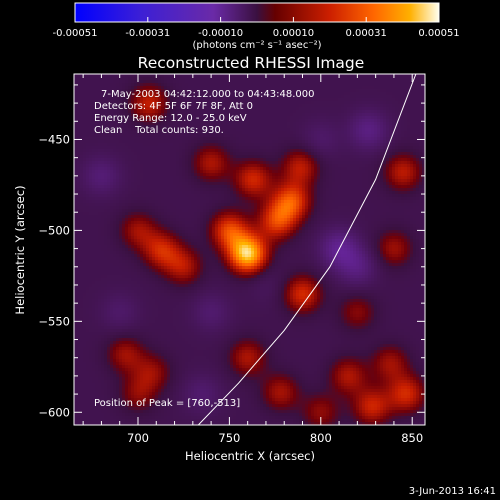  Describe the element at coordinates (257, 12) in the screenshot. I see `colorbar` at that location.